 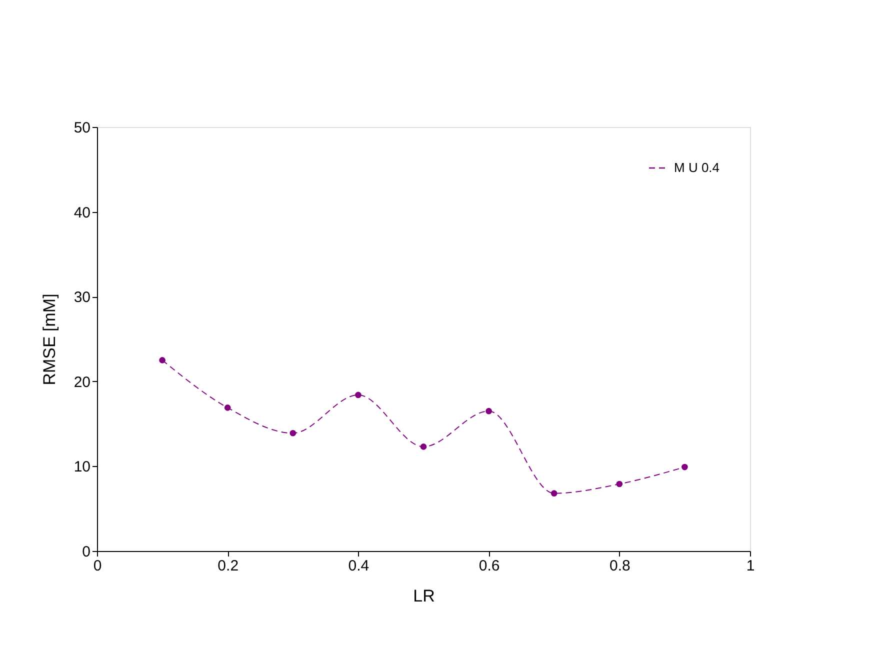 What do you see at coordinates (82, 213) in the screenshot?
I see `y-tick-label: 40` at bounding box center [82, 213].